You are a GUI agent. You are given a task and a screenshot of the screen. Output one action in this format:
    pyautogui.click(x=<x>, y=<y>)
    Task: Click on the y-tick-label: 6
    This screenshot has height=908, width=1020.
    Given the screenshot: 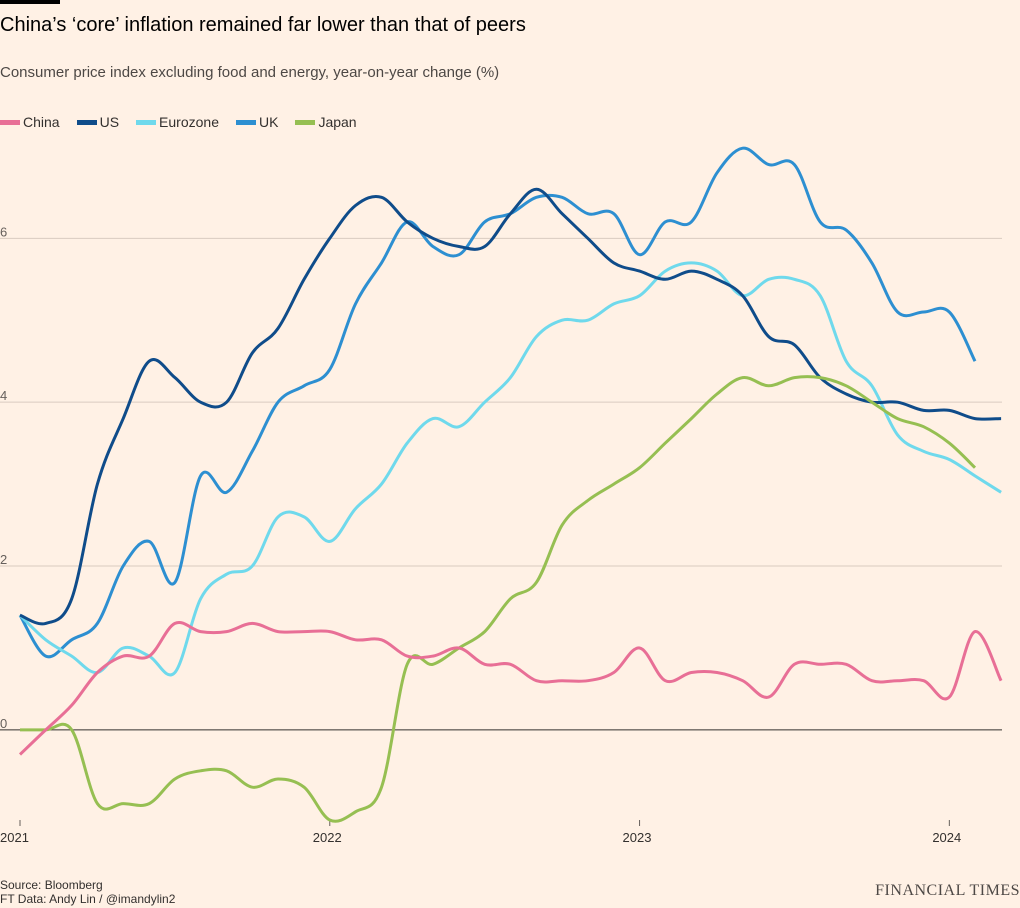 What is the action you would take?
    pyautogui.click(x=3, y=231)
    